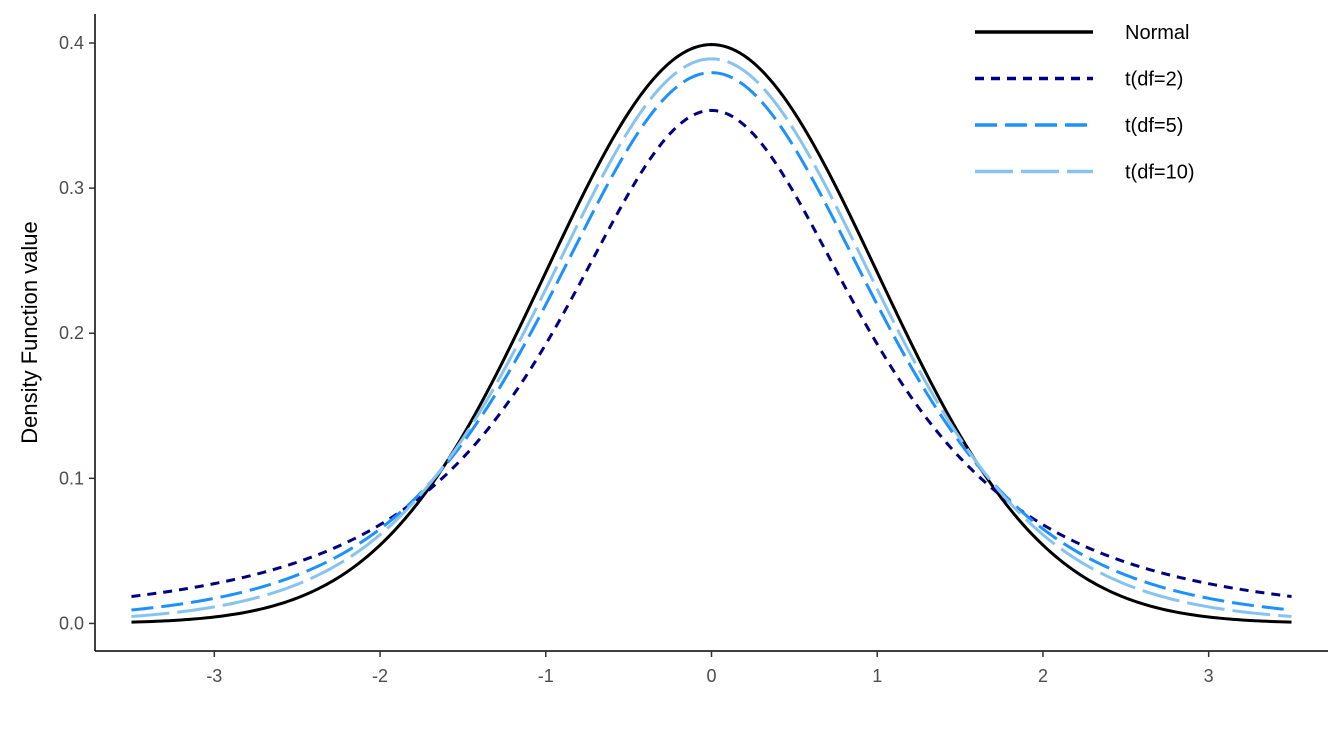  I want to click on legend-label: t(df=10), so click(1159, 173).